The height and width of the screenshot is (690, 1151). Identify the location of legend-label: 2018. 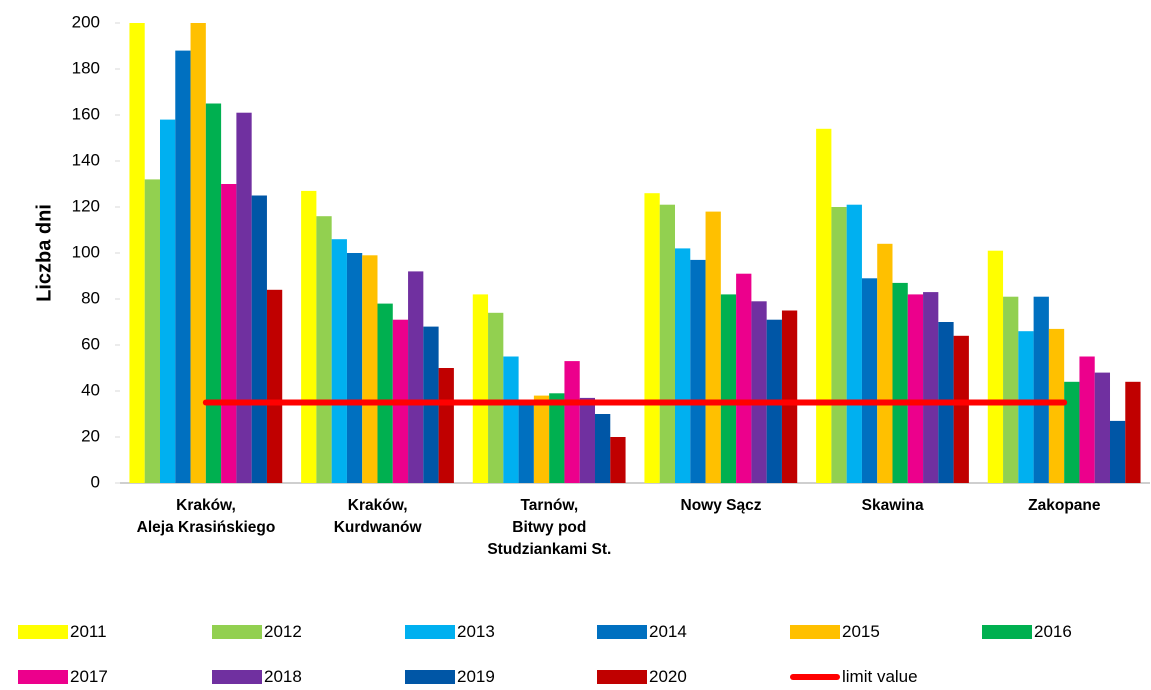
(283, 676).